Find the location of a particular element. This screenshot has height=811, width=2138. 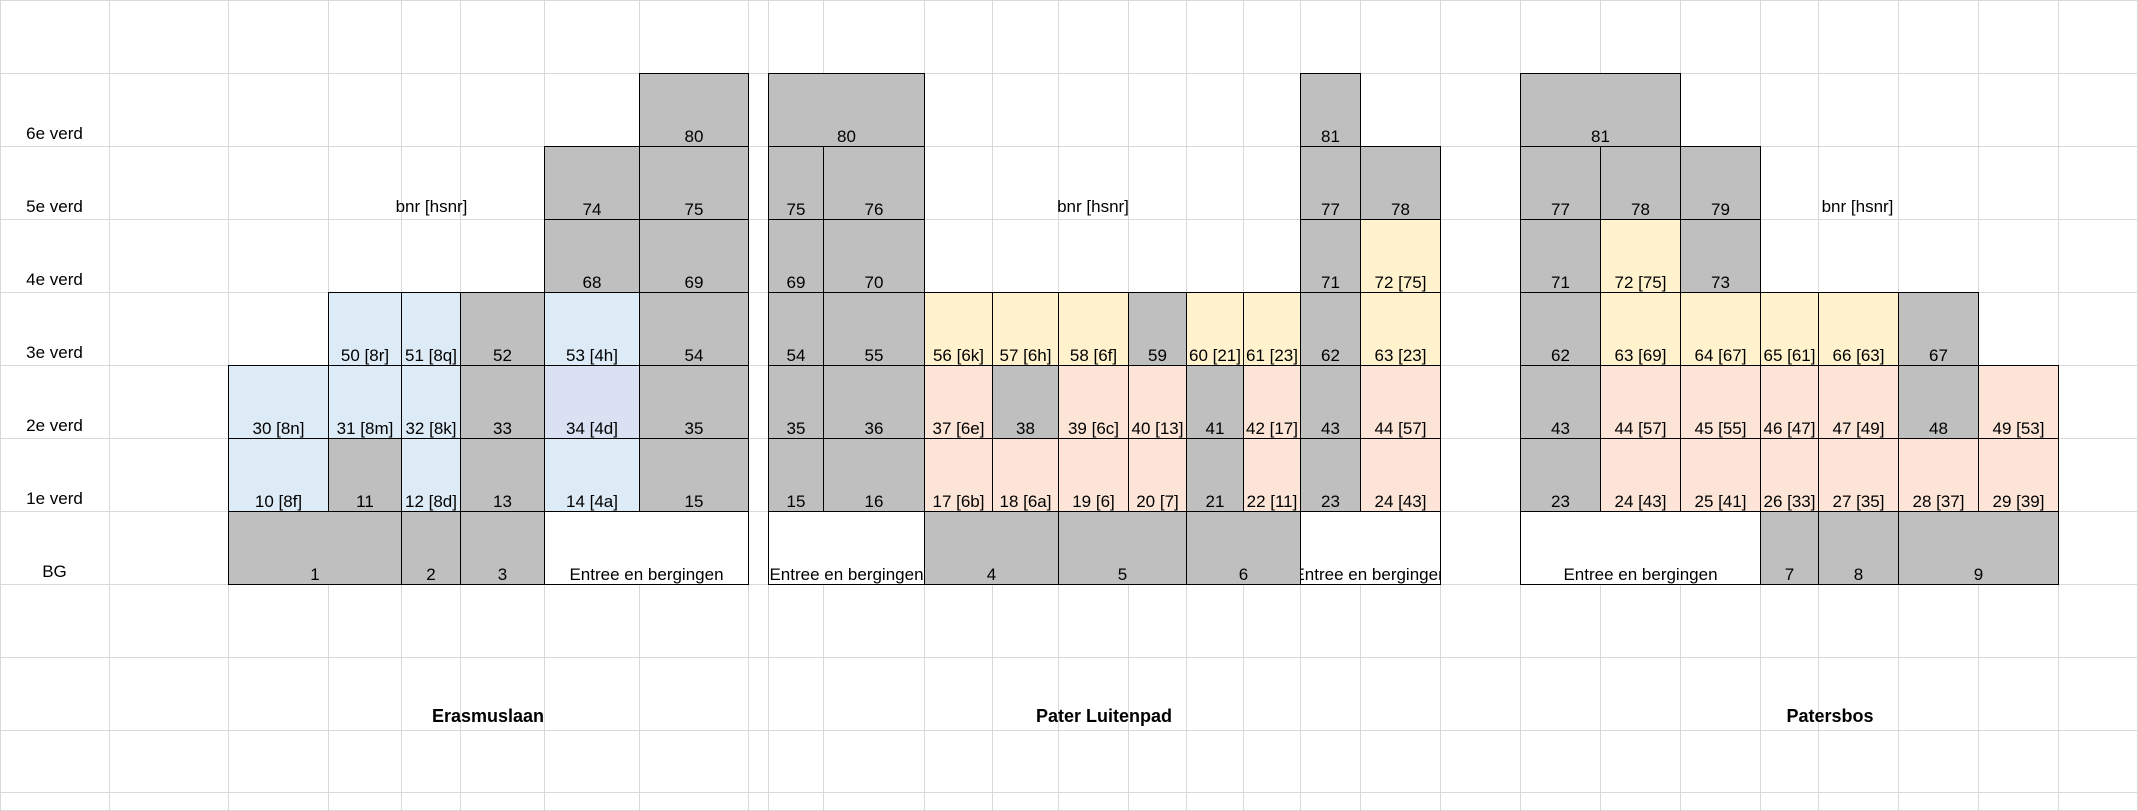

apartment-cell: 64 [67] is located at coordinates (1720, 329).